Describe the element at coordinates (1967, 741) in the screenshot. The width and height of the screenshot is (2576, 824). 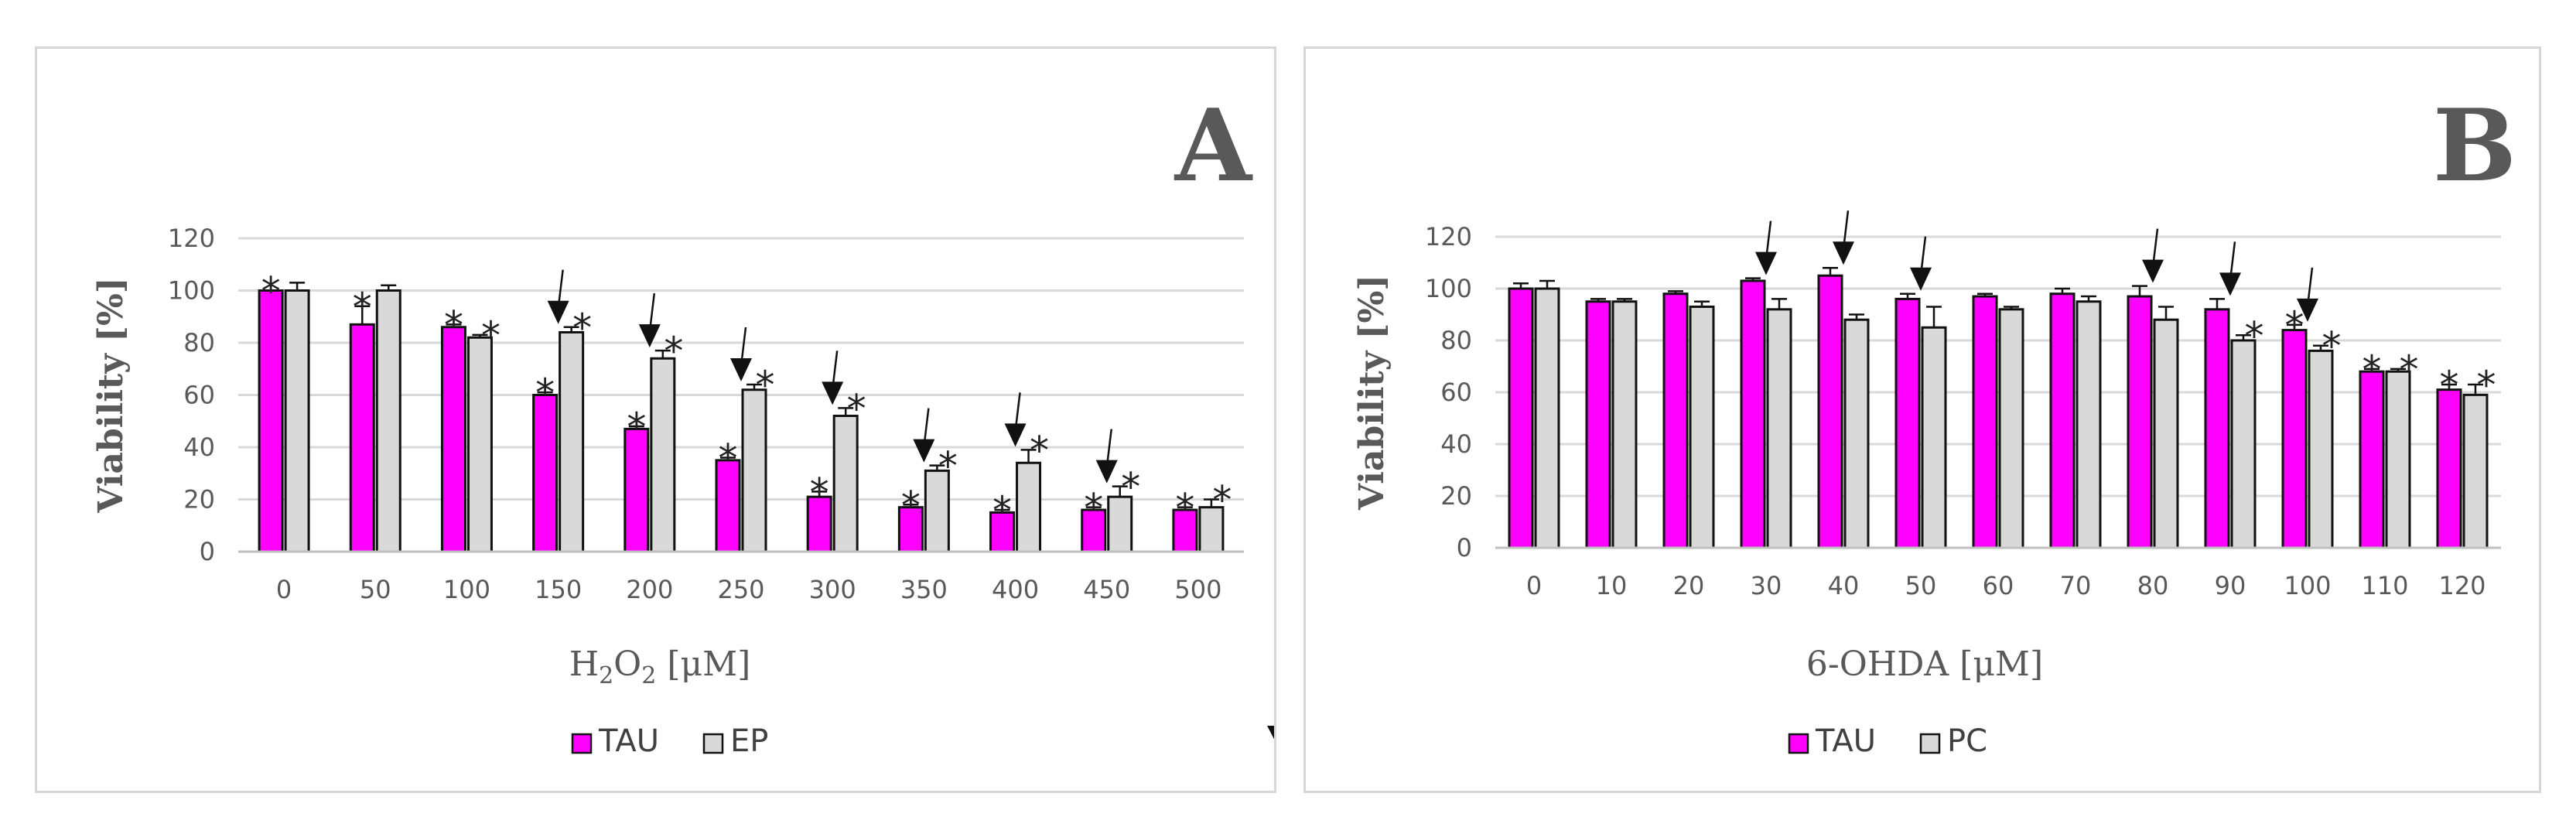
I see `legend-label-pc: PC` at that location.